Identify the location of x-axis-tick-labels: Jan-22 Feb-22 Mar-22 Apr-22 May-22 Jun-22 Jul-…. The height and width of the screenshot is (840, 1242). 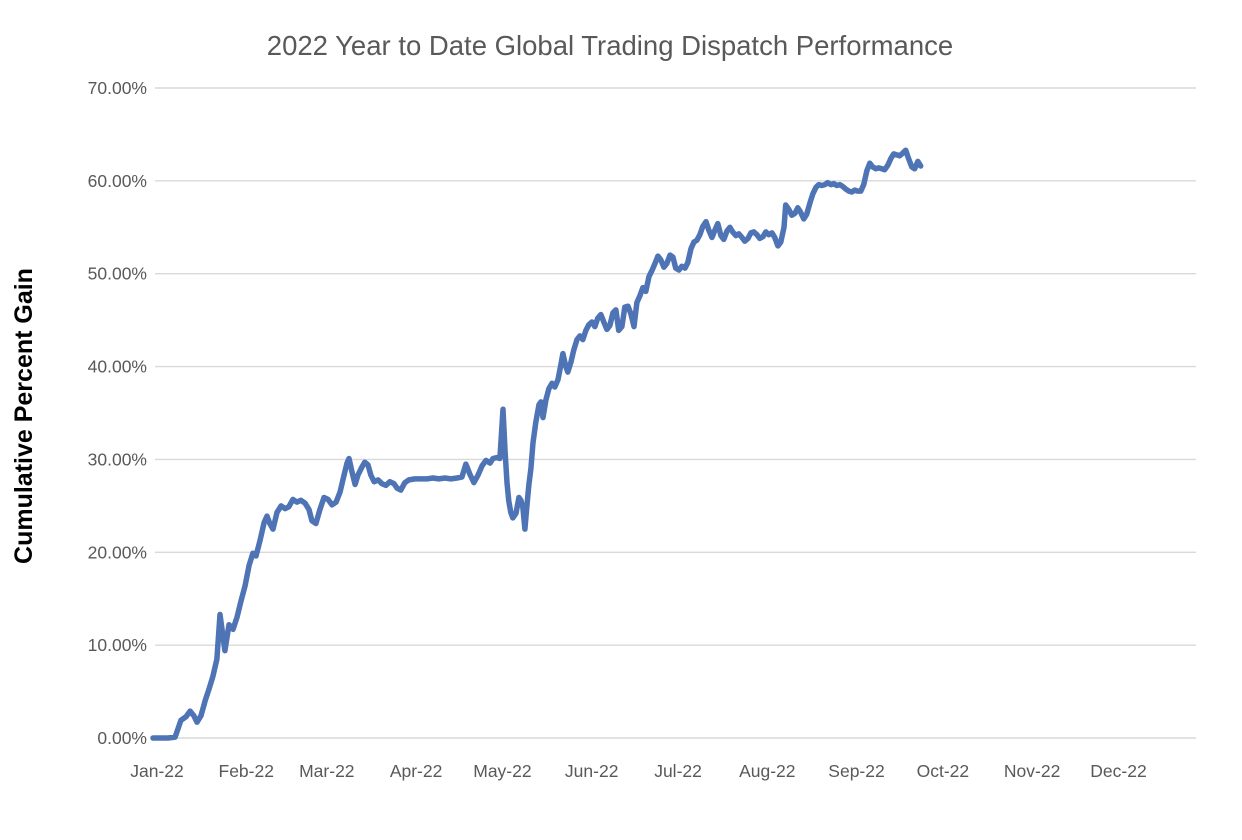
(638, 771).